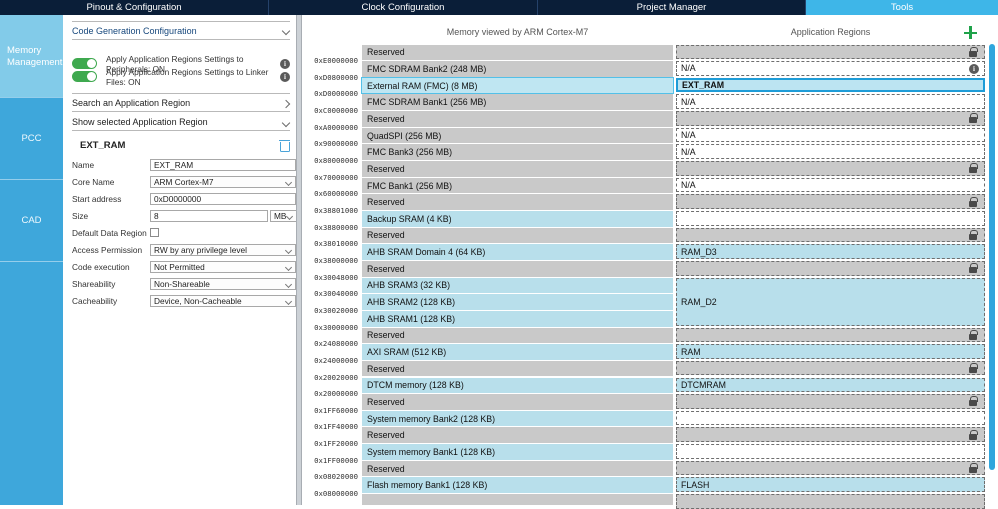 The image size is (998, 509). Describe the element at coordinates (830, 251) in the screenshot. I see `application-region-ram_d3: RAM_D3` at that location.